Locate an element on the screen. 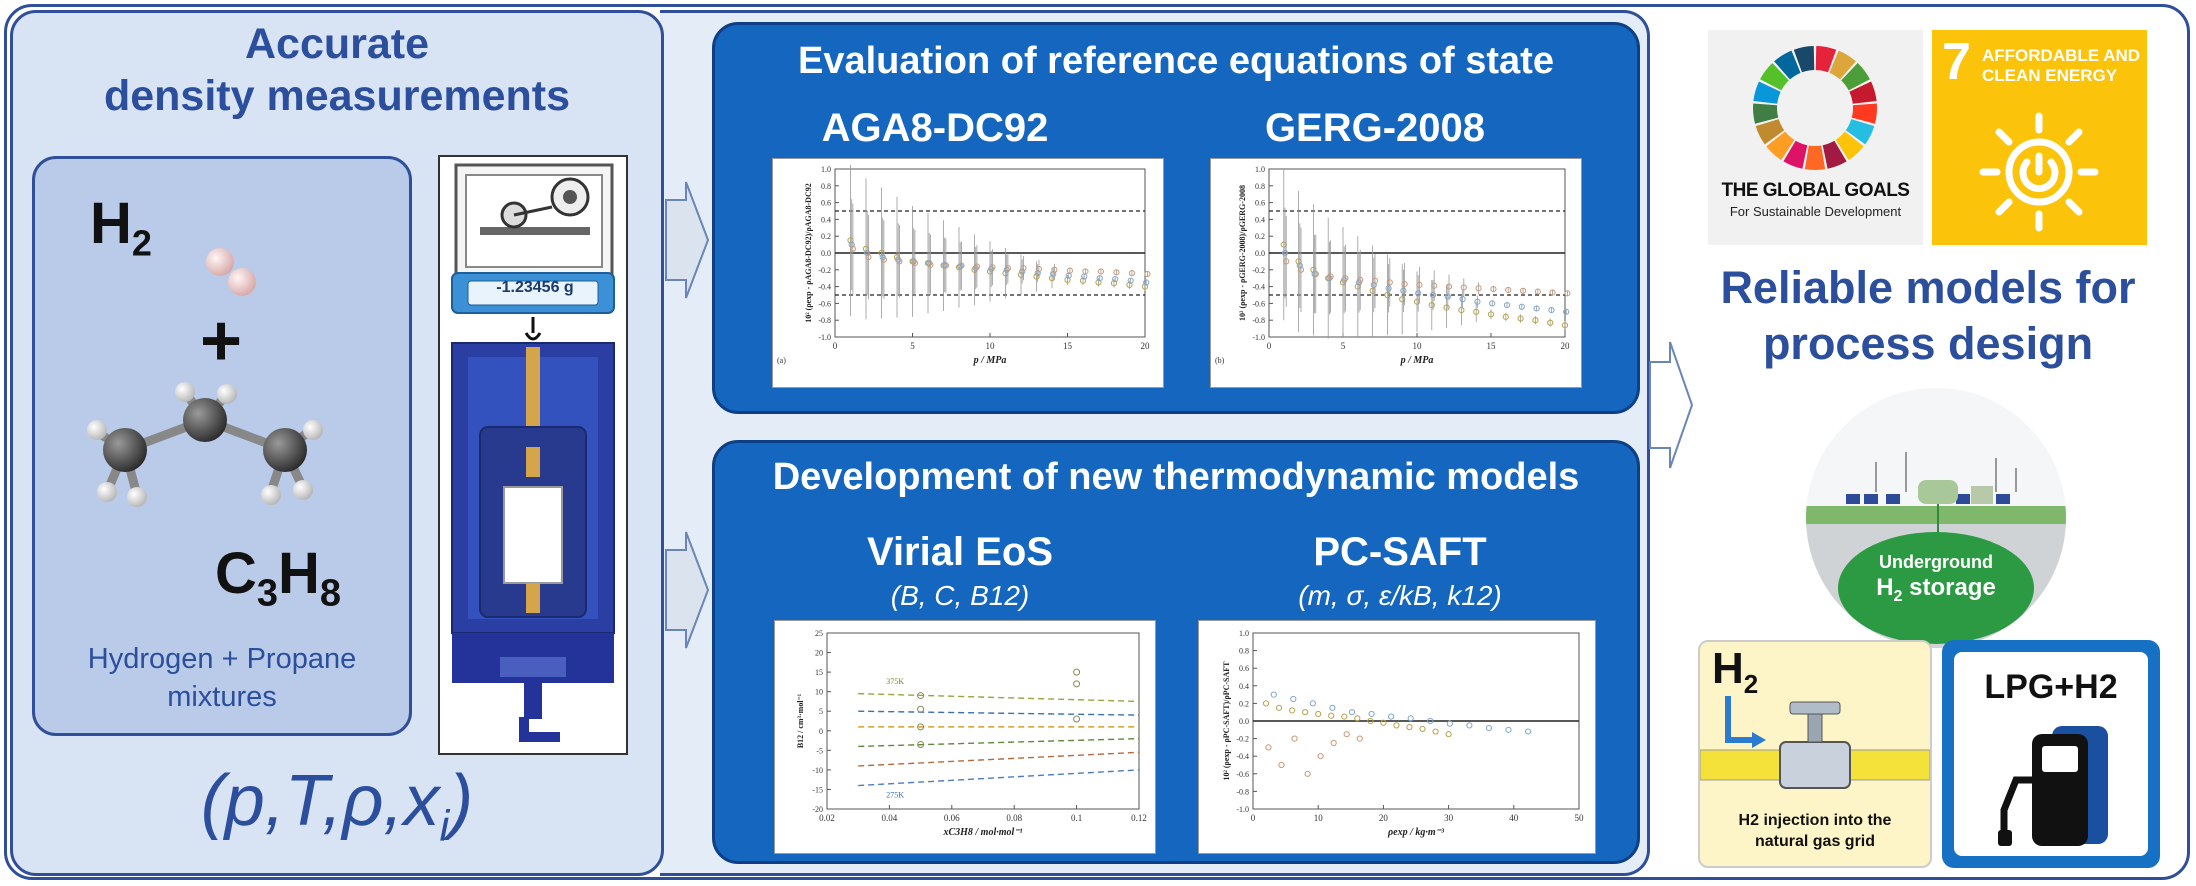  underground-storage-graphic: Underground H2 storage is located at coordinates (1936, 518).